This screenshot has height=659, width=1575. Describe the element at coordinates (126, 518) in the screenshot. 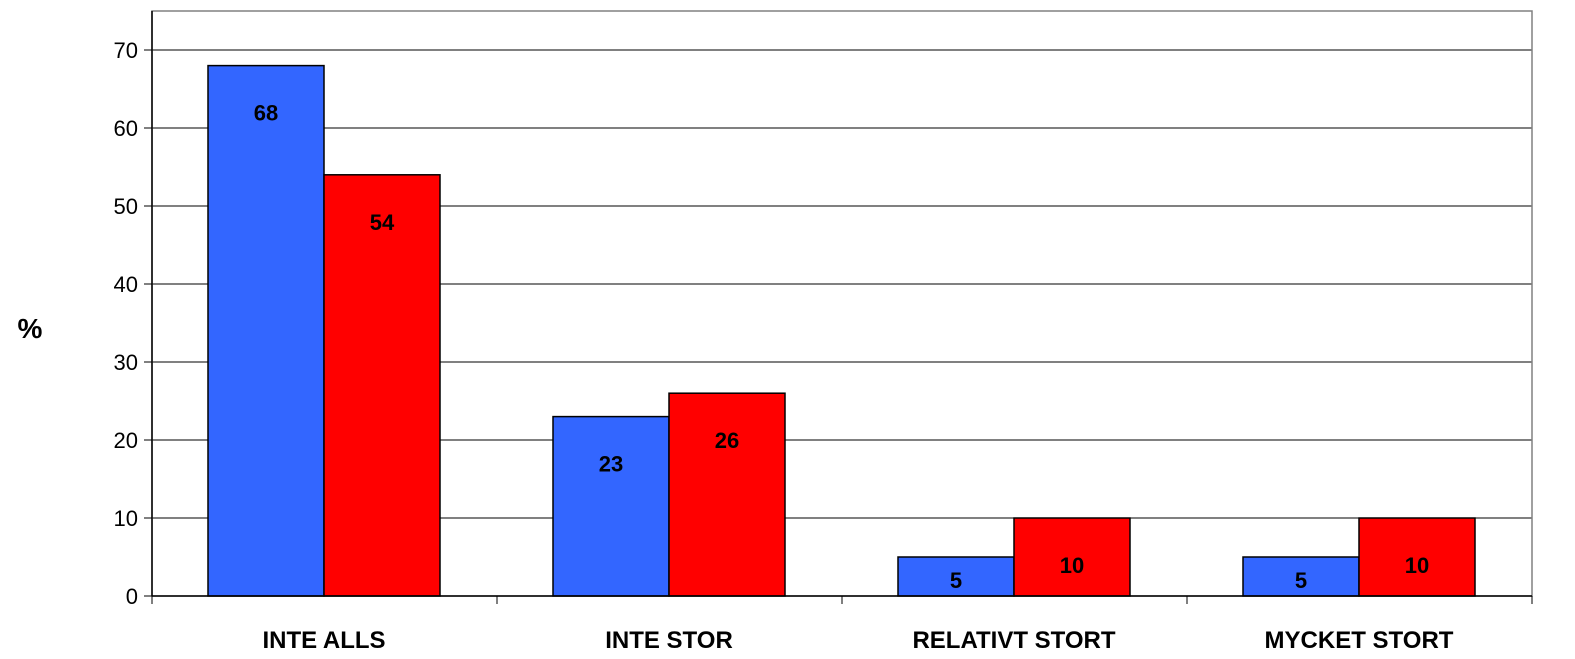

I see `y-tick-label: 10` at that location.